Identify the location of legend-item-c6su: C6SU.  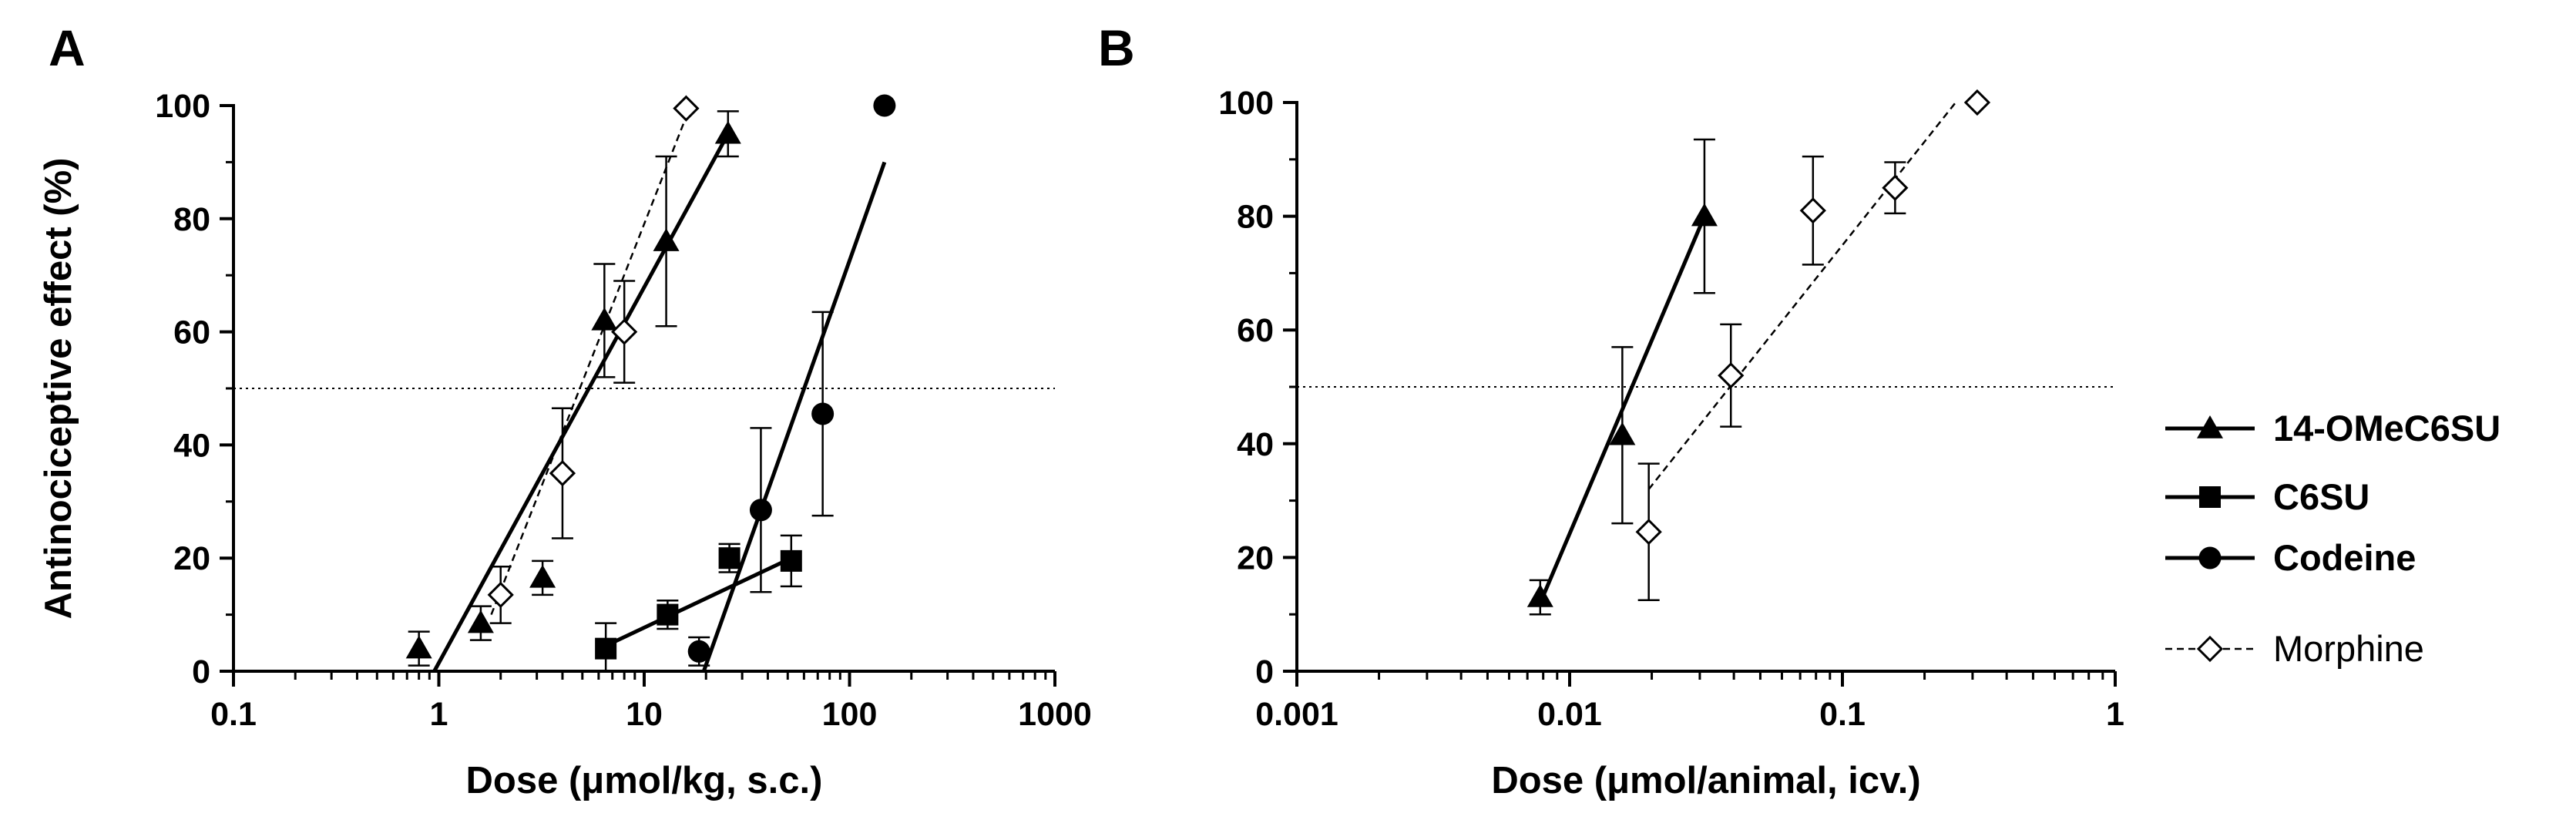
(2267, 497).